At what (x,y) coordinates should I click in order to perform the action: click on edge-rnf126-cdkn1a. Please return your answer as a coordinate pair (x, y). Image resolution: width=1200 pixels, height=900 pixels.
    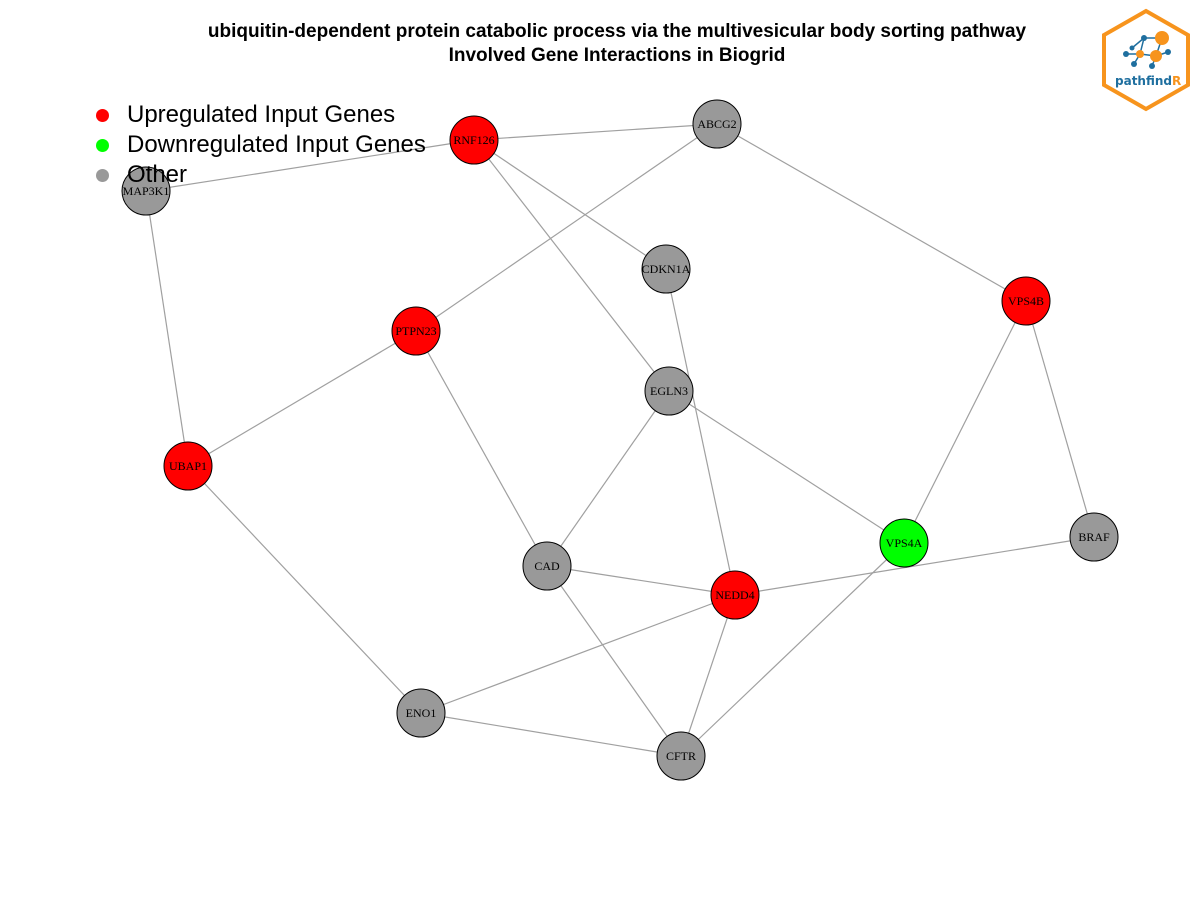
    Looking at the image, I should click on (570, 204).